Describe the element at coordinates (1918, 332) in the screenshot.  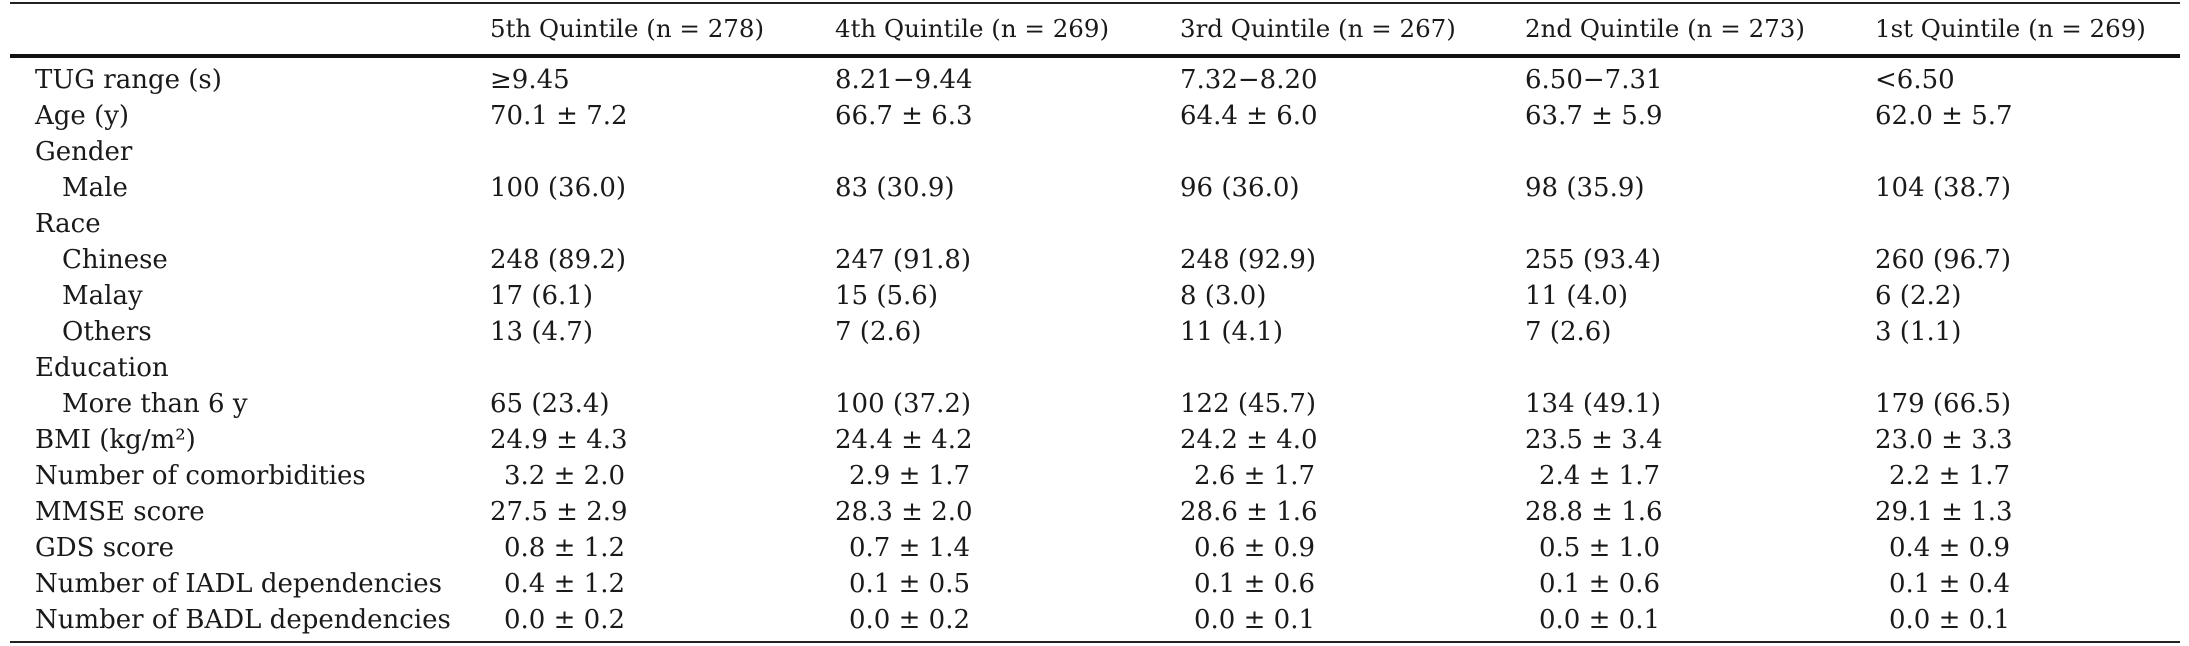
I see `table-cell: 3 (1.1)` at that location.